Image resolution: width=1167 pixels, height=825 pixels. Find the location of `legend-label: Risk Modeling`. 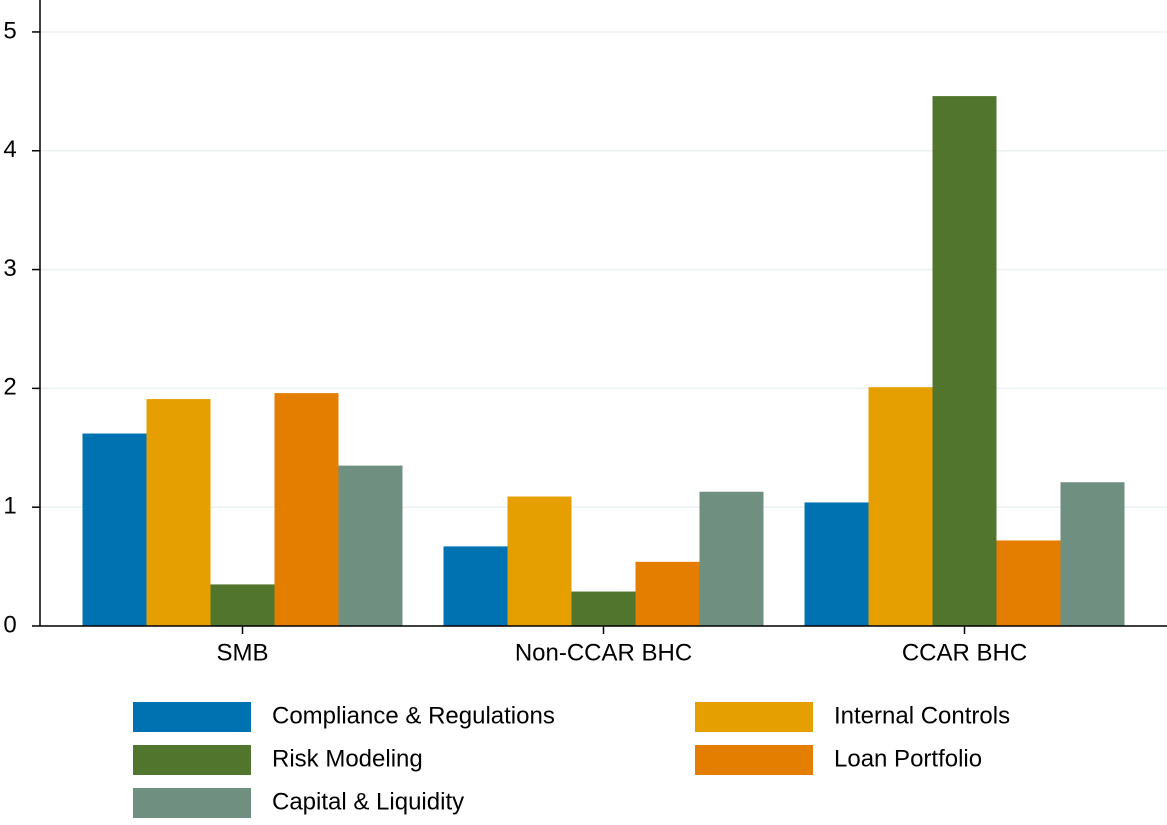

legend-label: Risk Modeling is located at coordinates (347, 758).